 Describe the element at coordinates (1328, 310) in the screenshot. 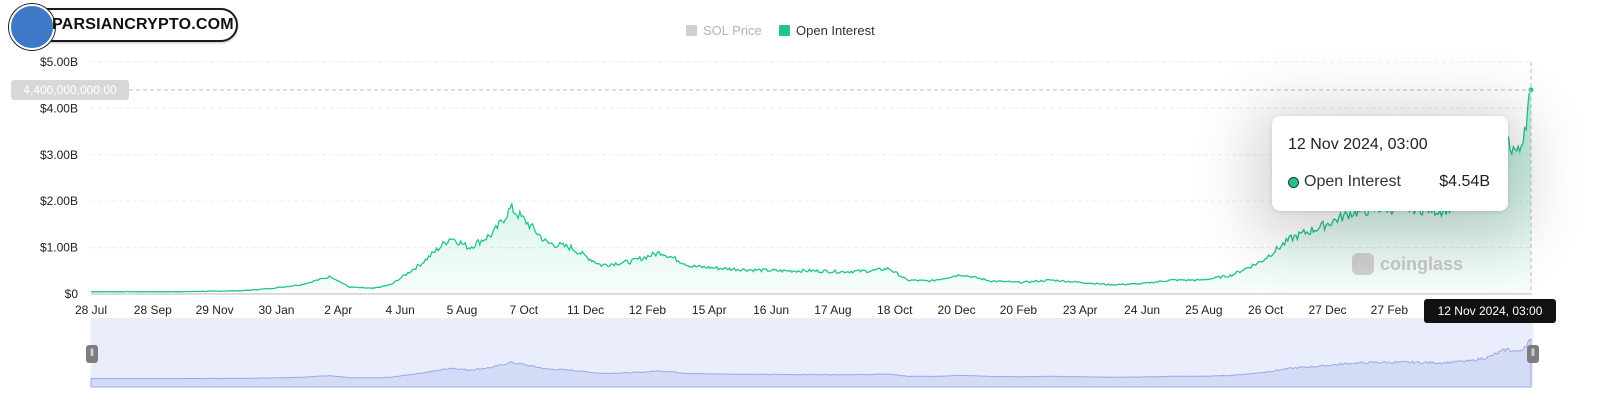

I see `x-tick-label: 27 Dec` at that location.